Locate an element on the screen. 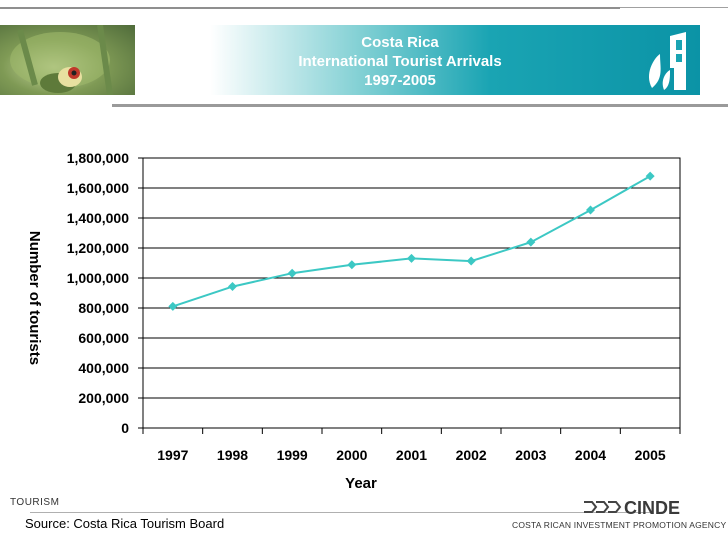 The image size is (728, 546). y-axis-title: Number of tourists is located at coordinates (34, 298).